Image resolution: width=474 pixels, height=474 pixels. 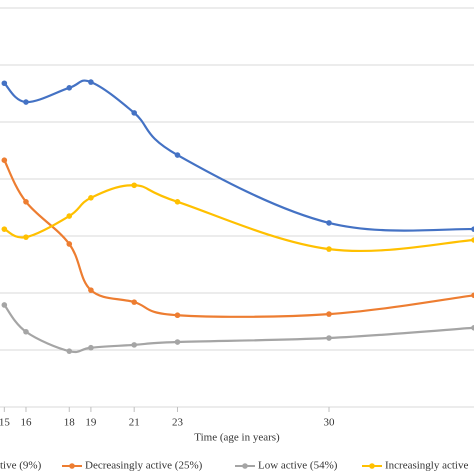 I want to click on x-tick-label: 15, so click(x=5, y=423).